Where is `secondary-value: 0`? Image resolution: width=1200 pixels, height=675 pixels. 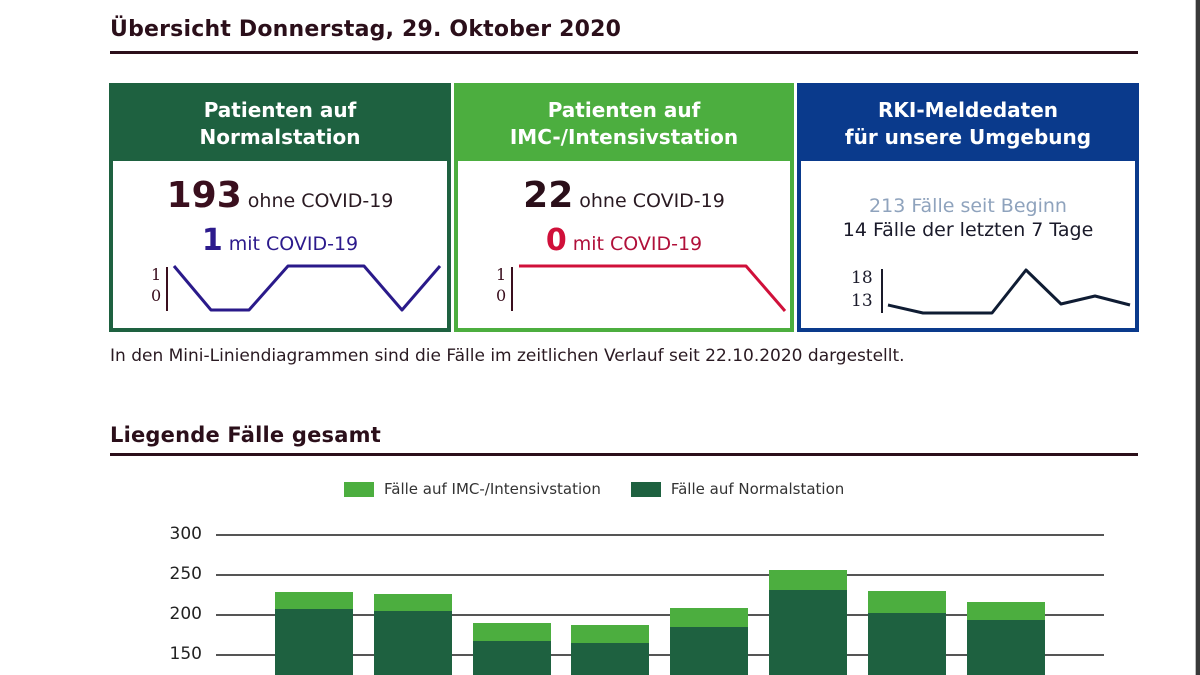
secondary-value: 0 is located at coordinates (556, 240).